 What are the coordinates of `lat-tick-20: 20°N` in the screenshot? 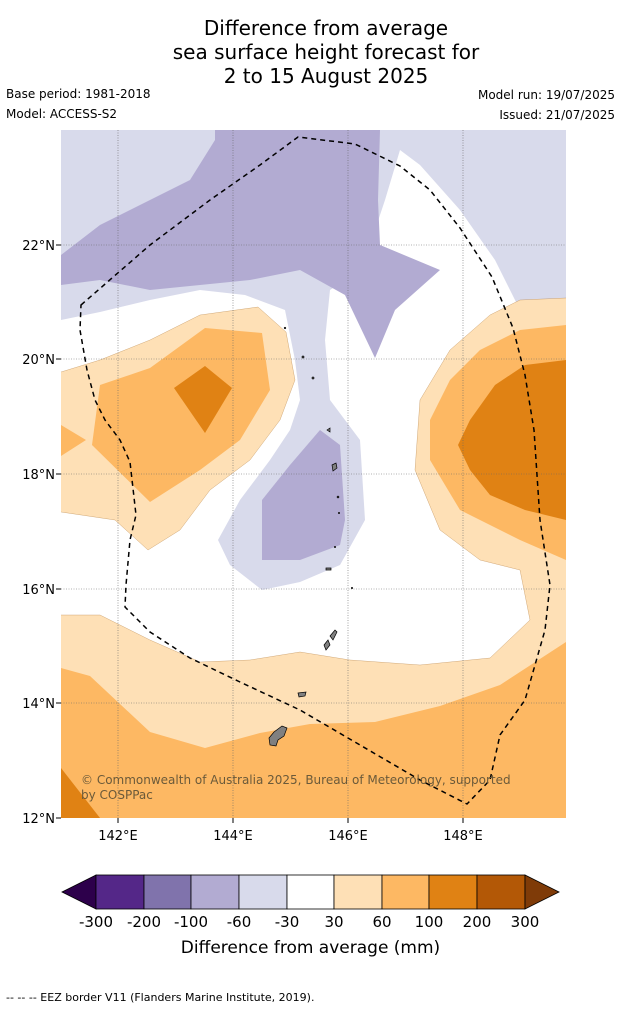 It's located at (38, 360).